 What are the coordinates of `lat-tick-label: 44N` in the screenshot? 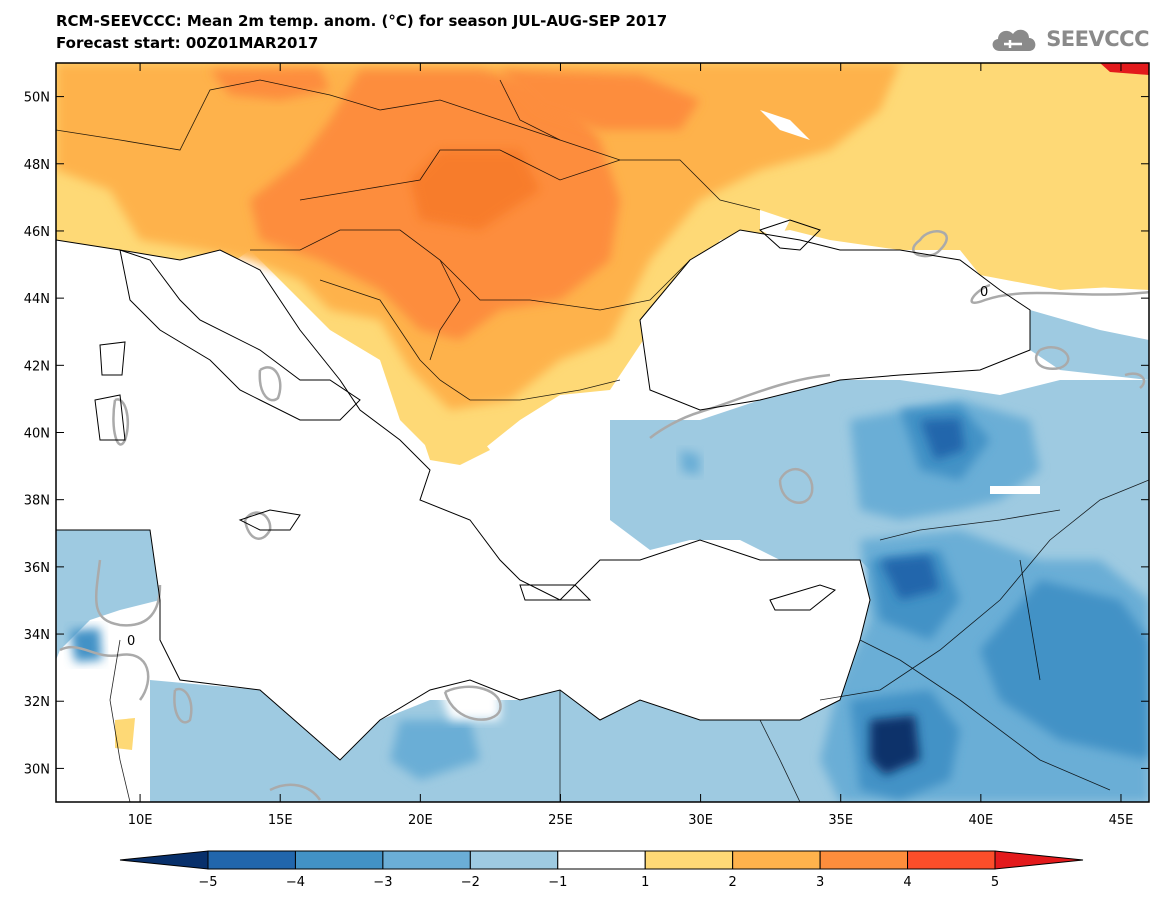 It's located at (37, 299).